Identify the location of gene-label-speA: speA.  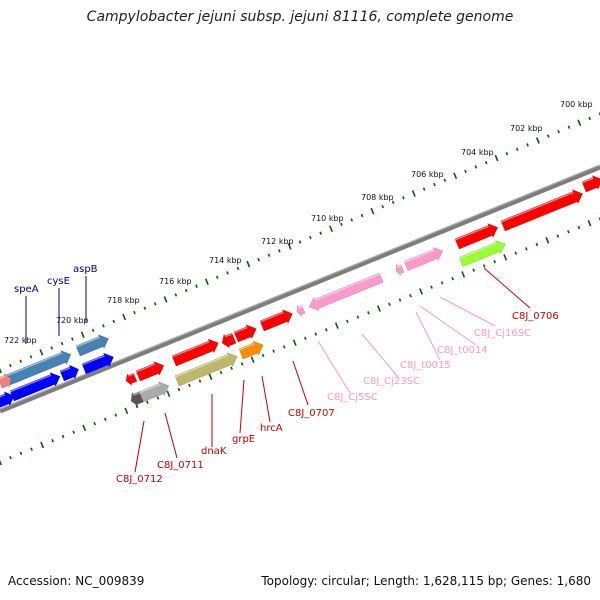
(26, 289).